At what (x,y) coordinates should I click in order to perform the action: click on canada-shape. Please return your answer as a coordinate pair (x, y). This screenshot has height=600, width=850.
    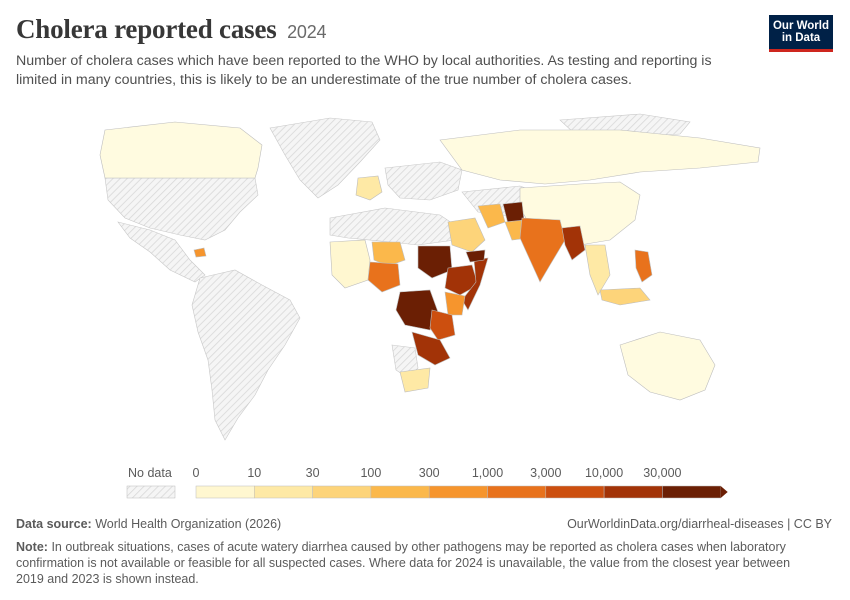
    Looking at the image, I should click on (181, 150).